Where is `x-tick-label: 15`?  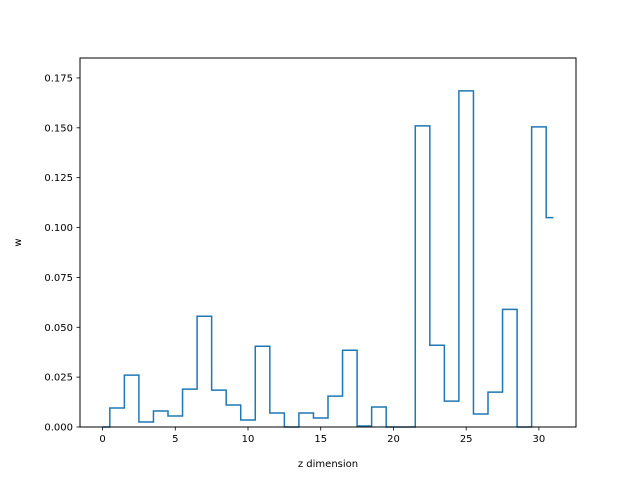
x-tick-label: 15 is located at coordinates (320, 439).